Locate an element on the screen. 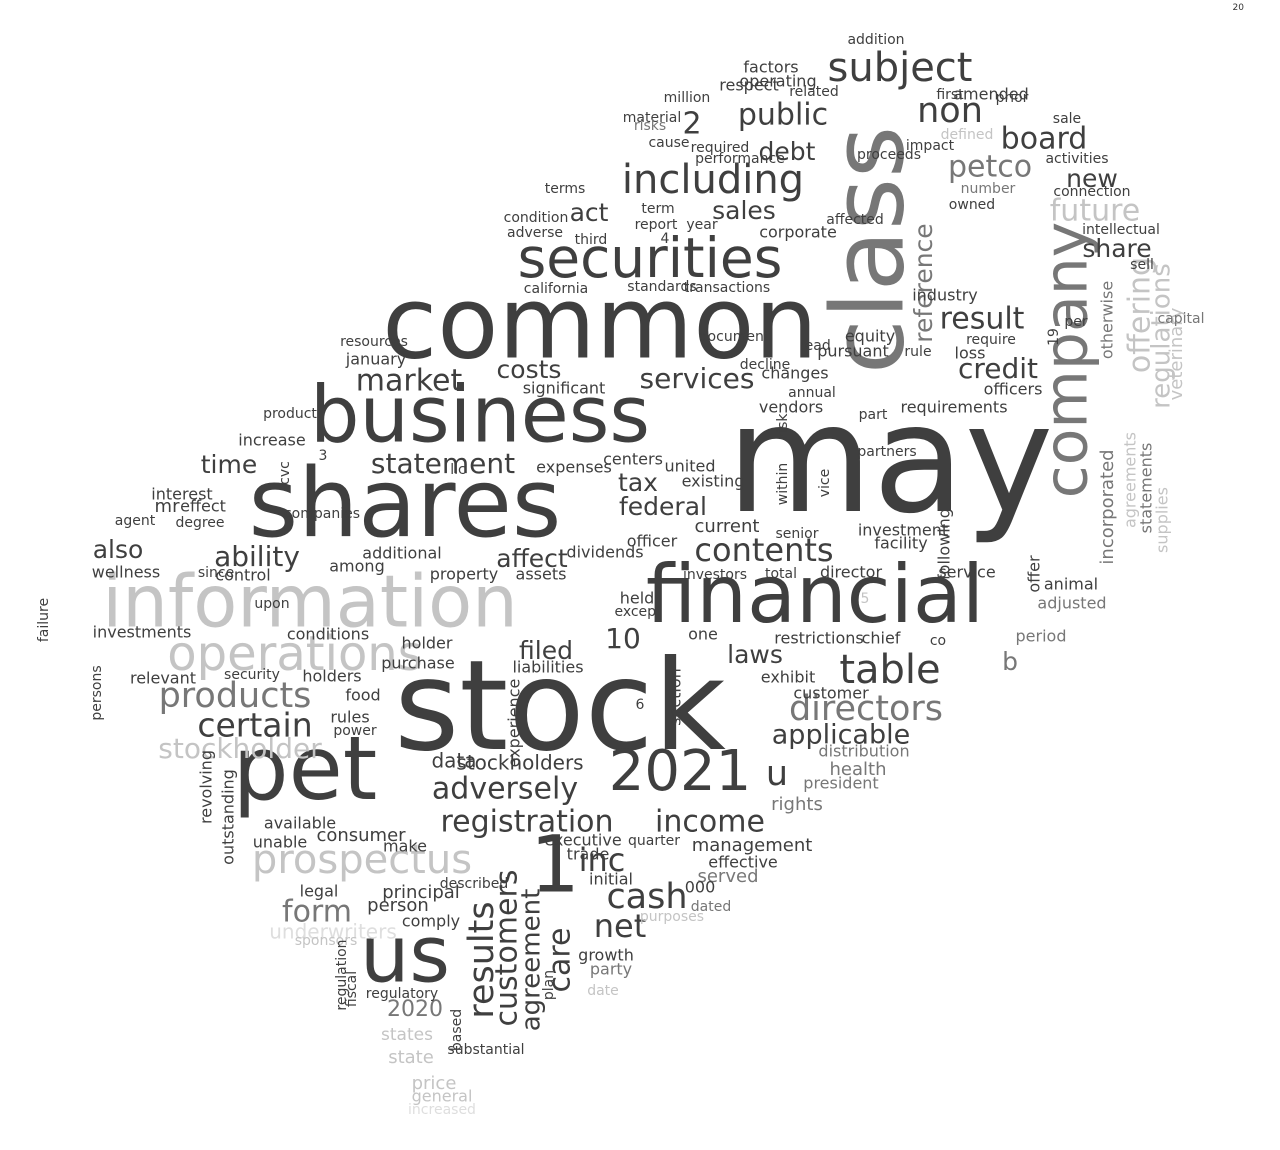 This screenshot has height=1150, width=1280. cloud-word: vendors is located at coordinates (791, 407).